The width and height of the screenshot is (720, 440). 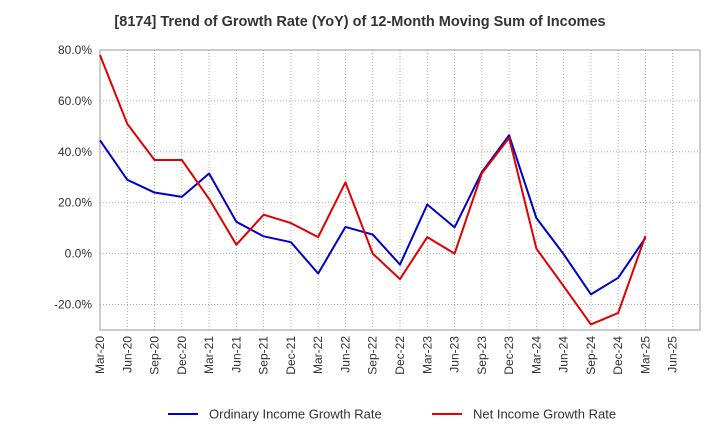 I want to click on x-tick-label: Jun-22, so click(x=345, y=354).